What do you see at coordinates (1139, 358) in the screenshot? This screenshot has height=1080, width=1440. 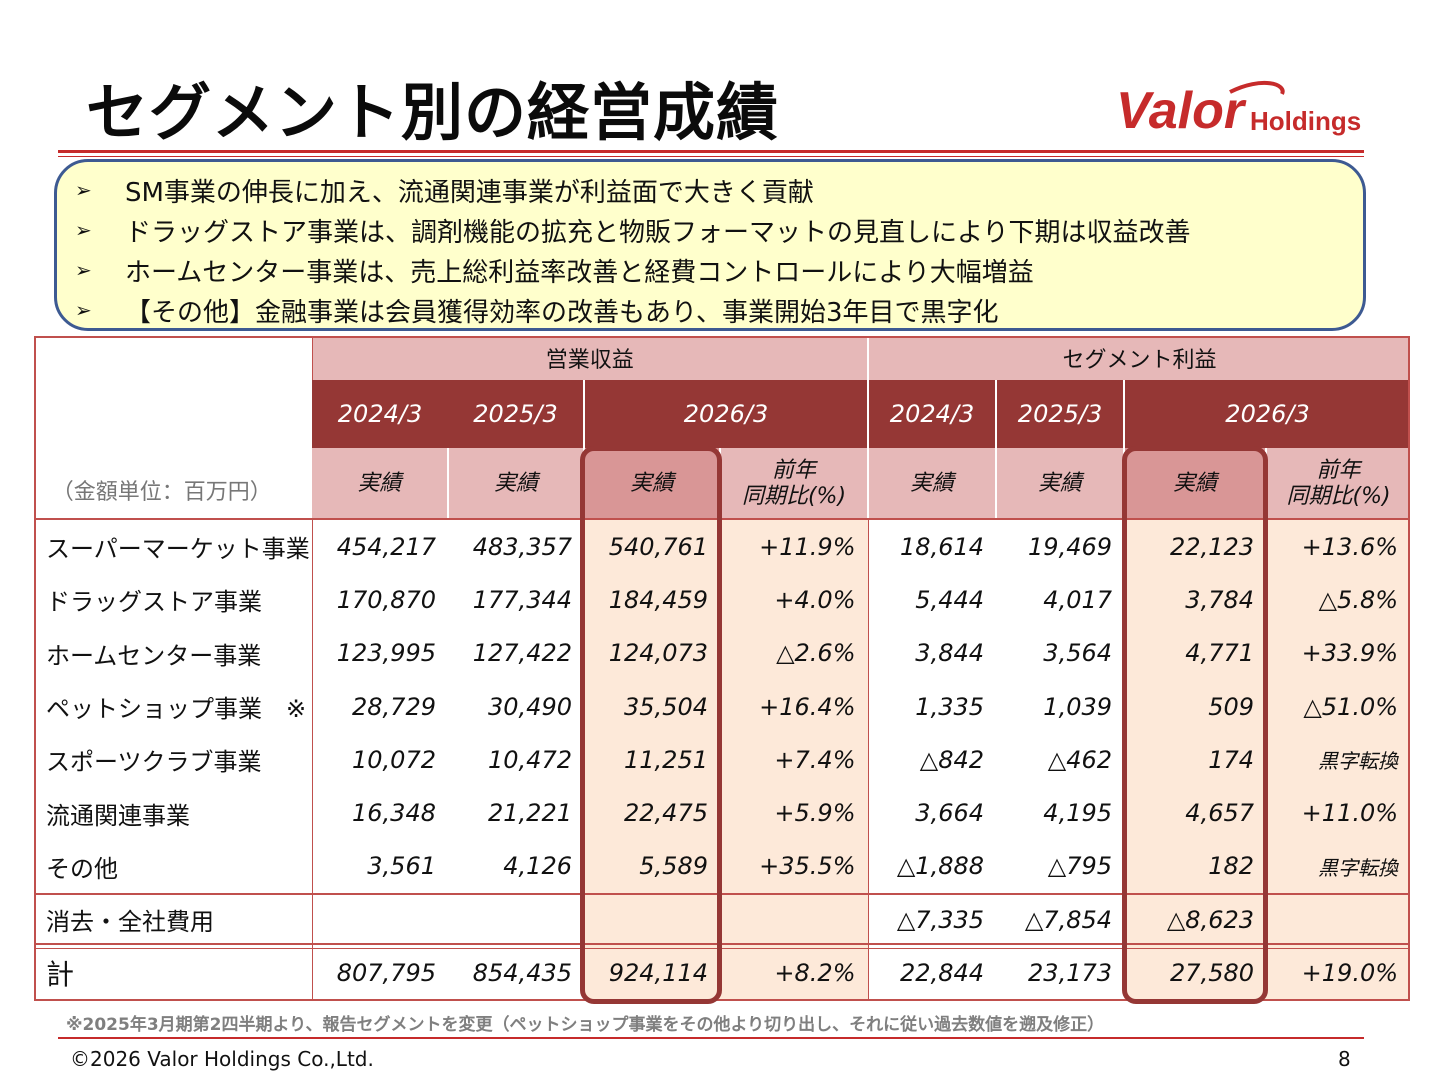 I see `header-segment-profit: セグメント利益` at bounding box center [1139, 358].